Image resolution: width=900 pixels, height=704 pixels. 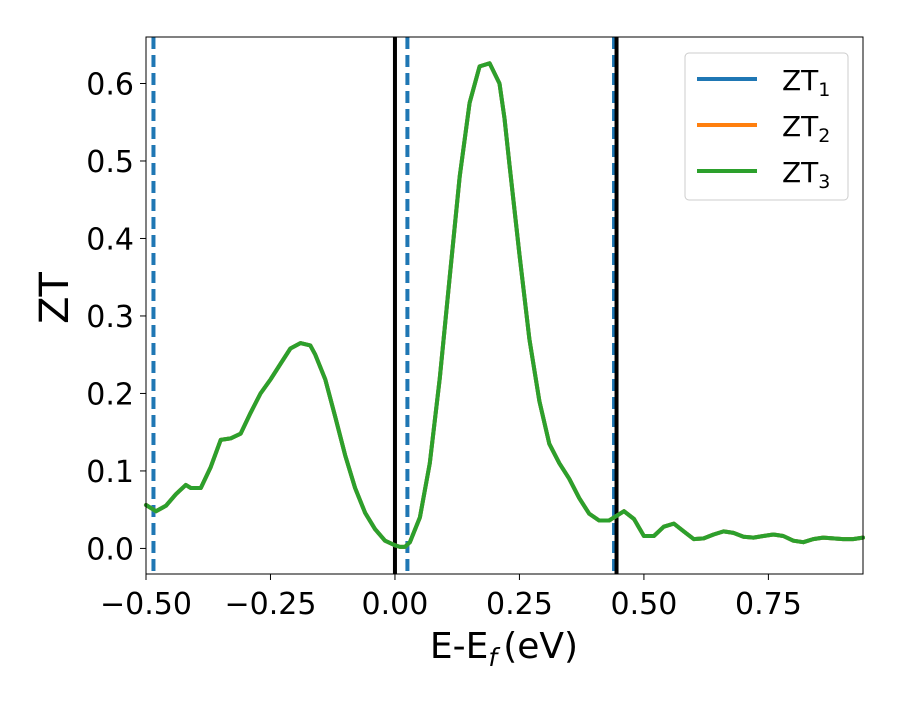 What do you see at coordinates (824, 182) in the screenshot?
I see `legend-label-zt3-sub: 3` at bounding box center [824, 182].